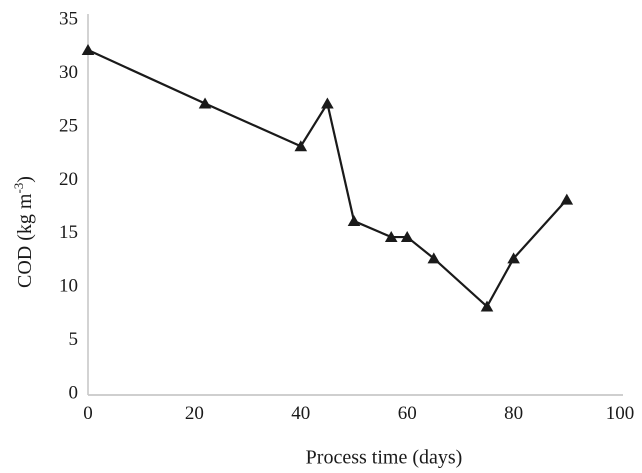 The width and height of the screenshot is (642, 473). I want to click on y-axis-title: COD (kg m-3), so click(24, 232).